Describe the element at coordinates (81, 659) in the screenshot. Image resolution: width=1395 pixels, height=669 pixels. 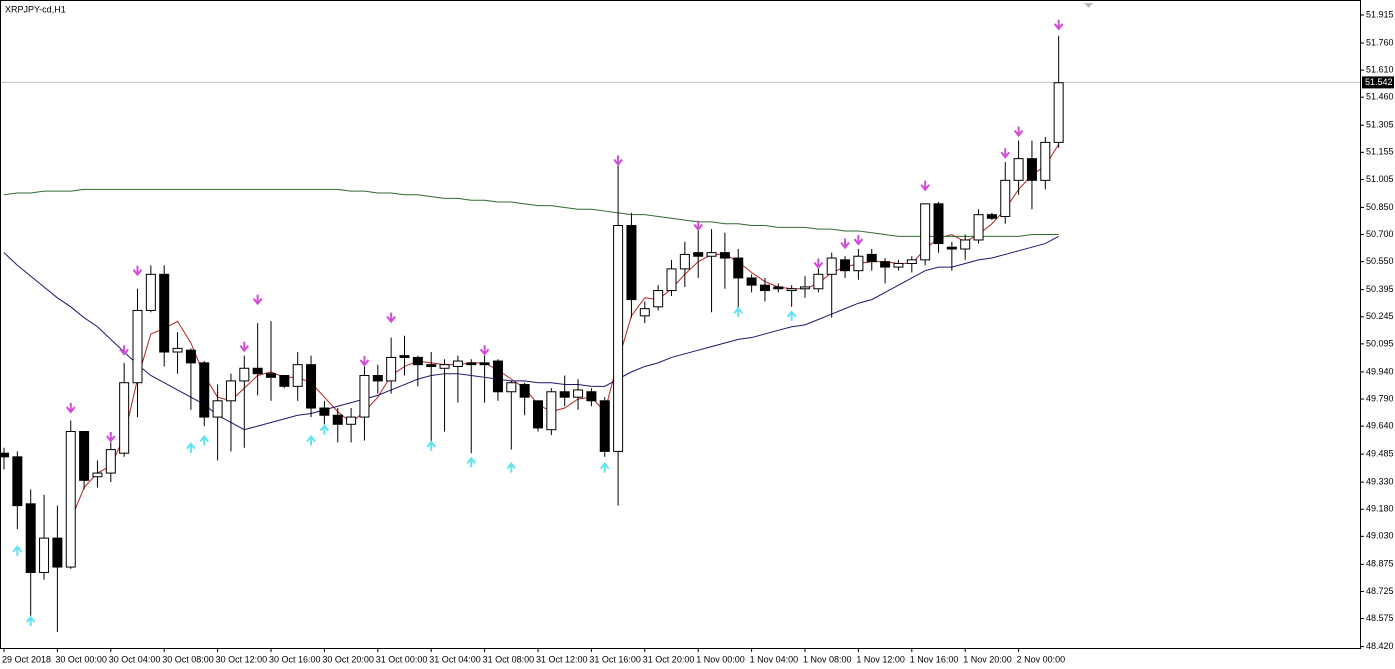
I see `x-tick-label: 30 Oct 00:00` at that location.